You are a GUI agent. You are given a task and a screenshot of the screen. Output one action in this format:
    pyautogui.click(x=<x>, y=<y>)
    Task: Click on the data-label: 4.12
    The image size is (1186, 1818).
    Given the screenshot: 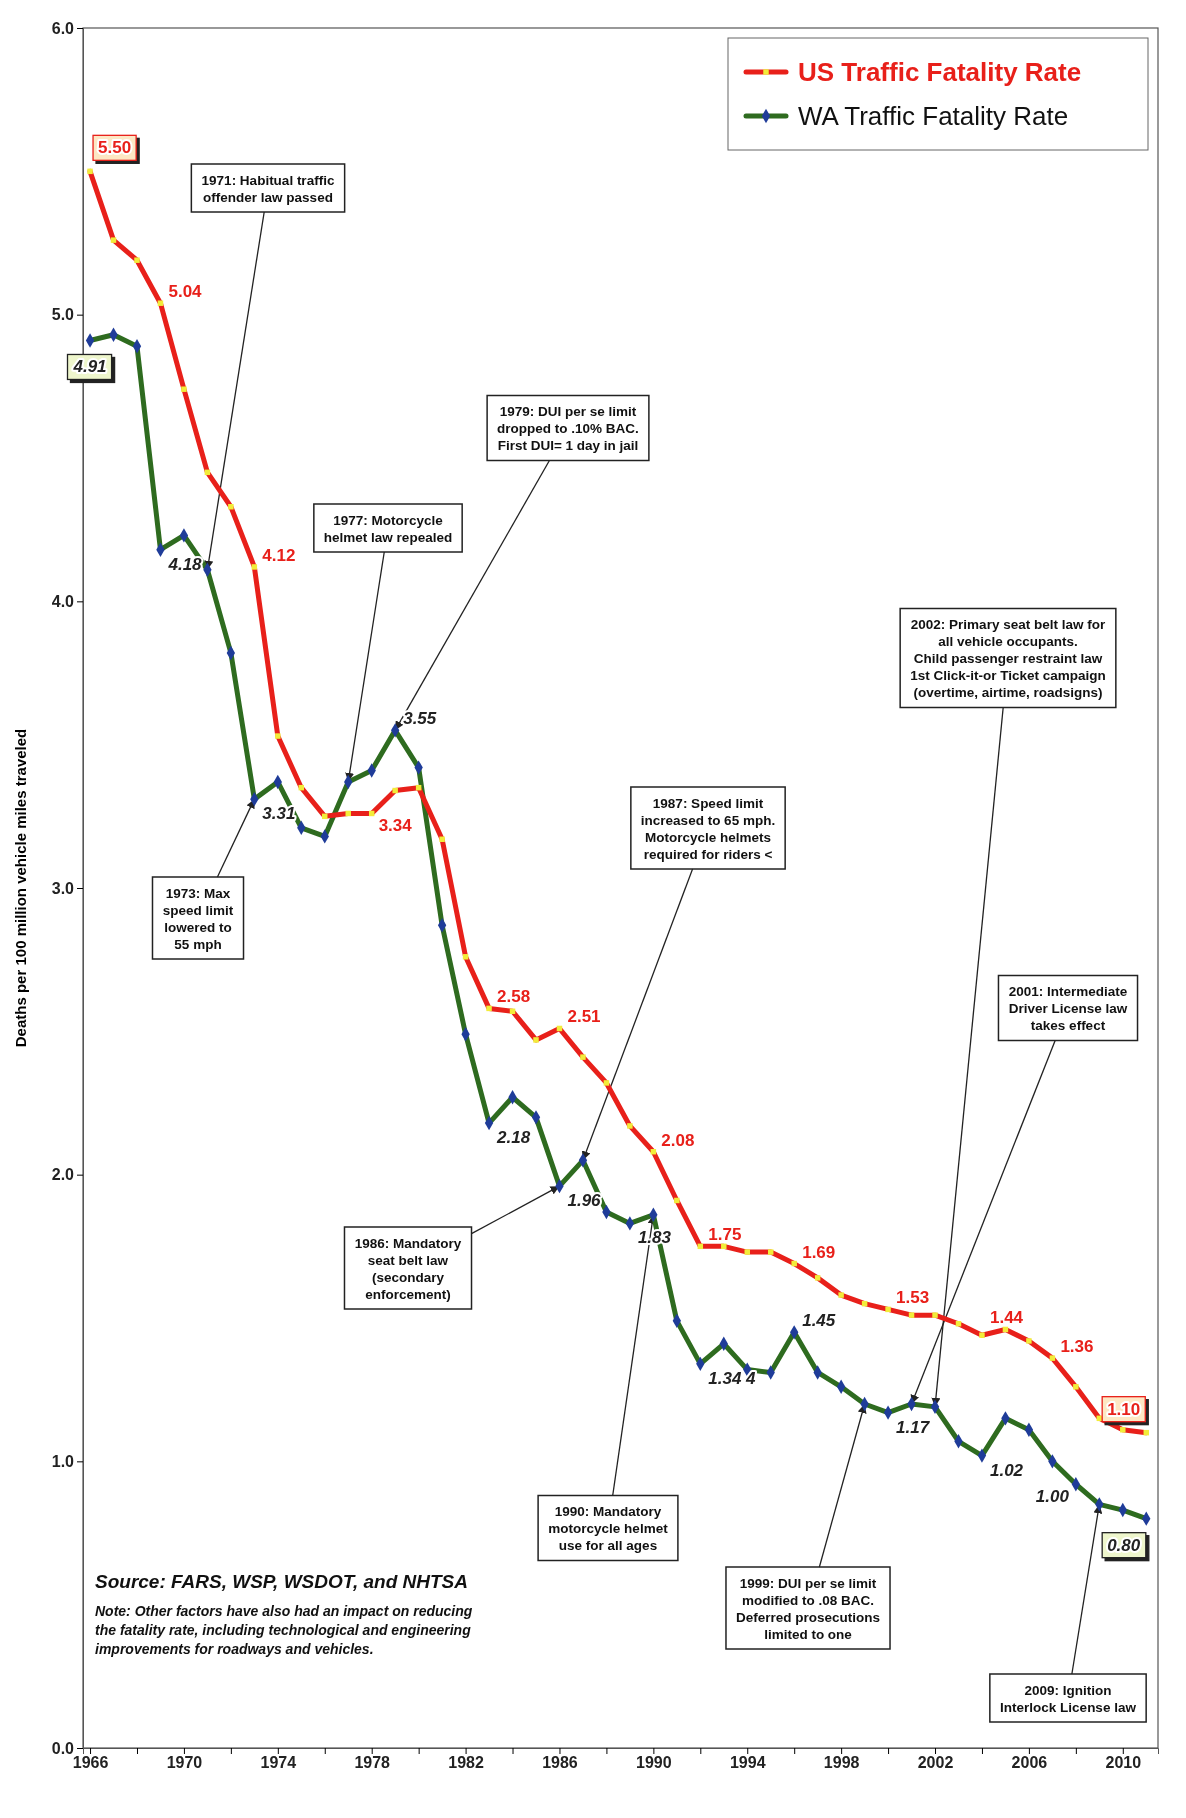 What is the action you would take?
    pyautogui.click(x=279, y=555)
    